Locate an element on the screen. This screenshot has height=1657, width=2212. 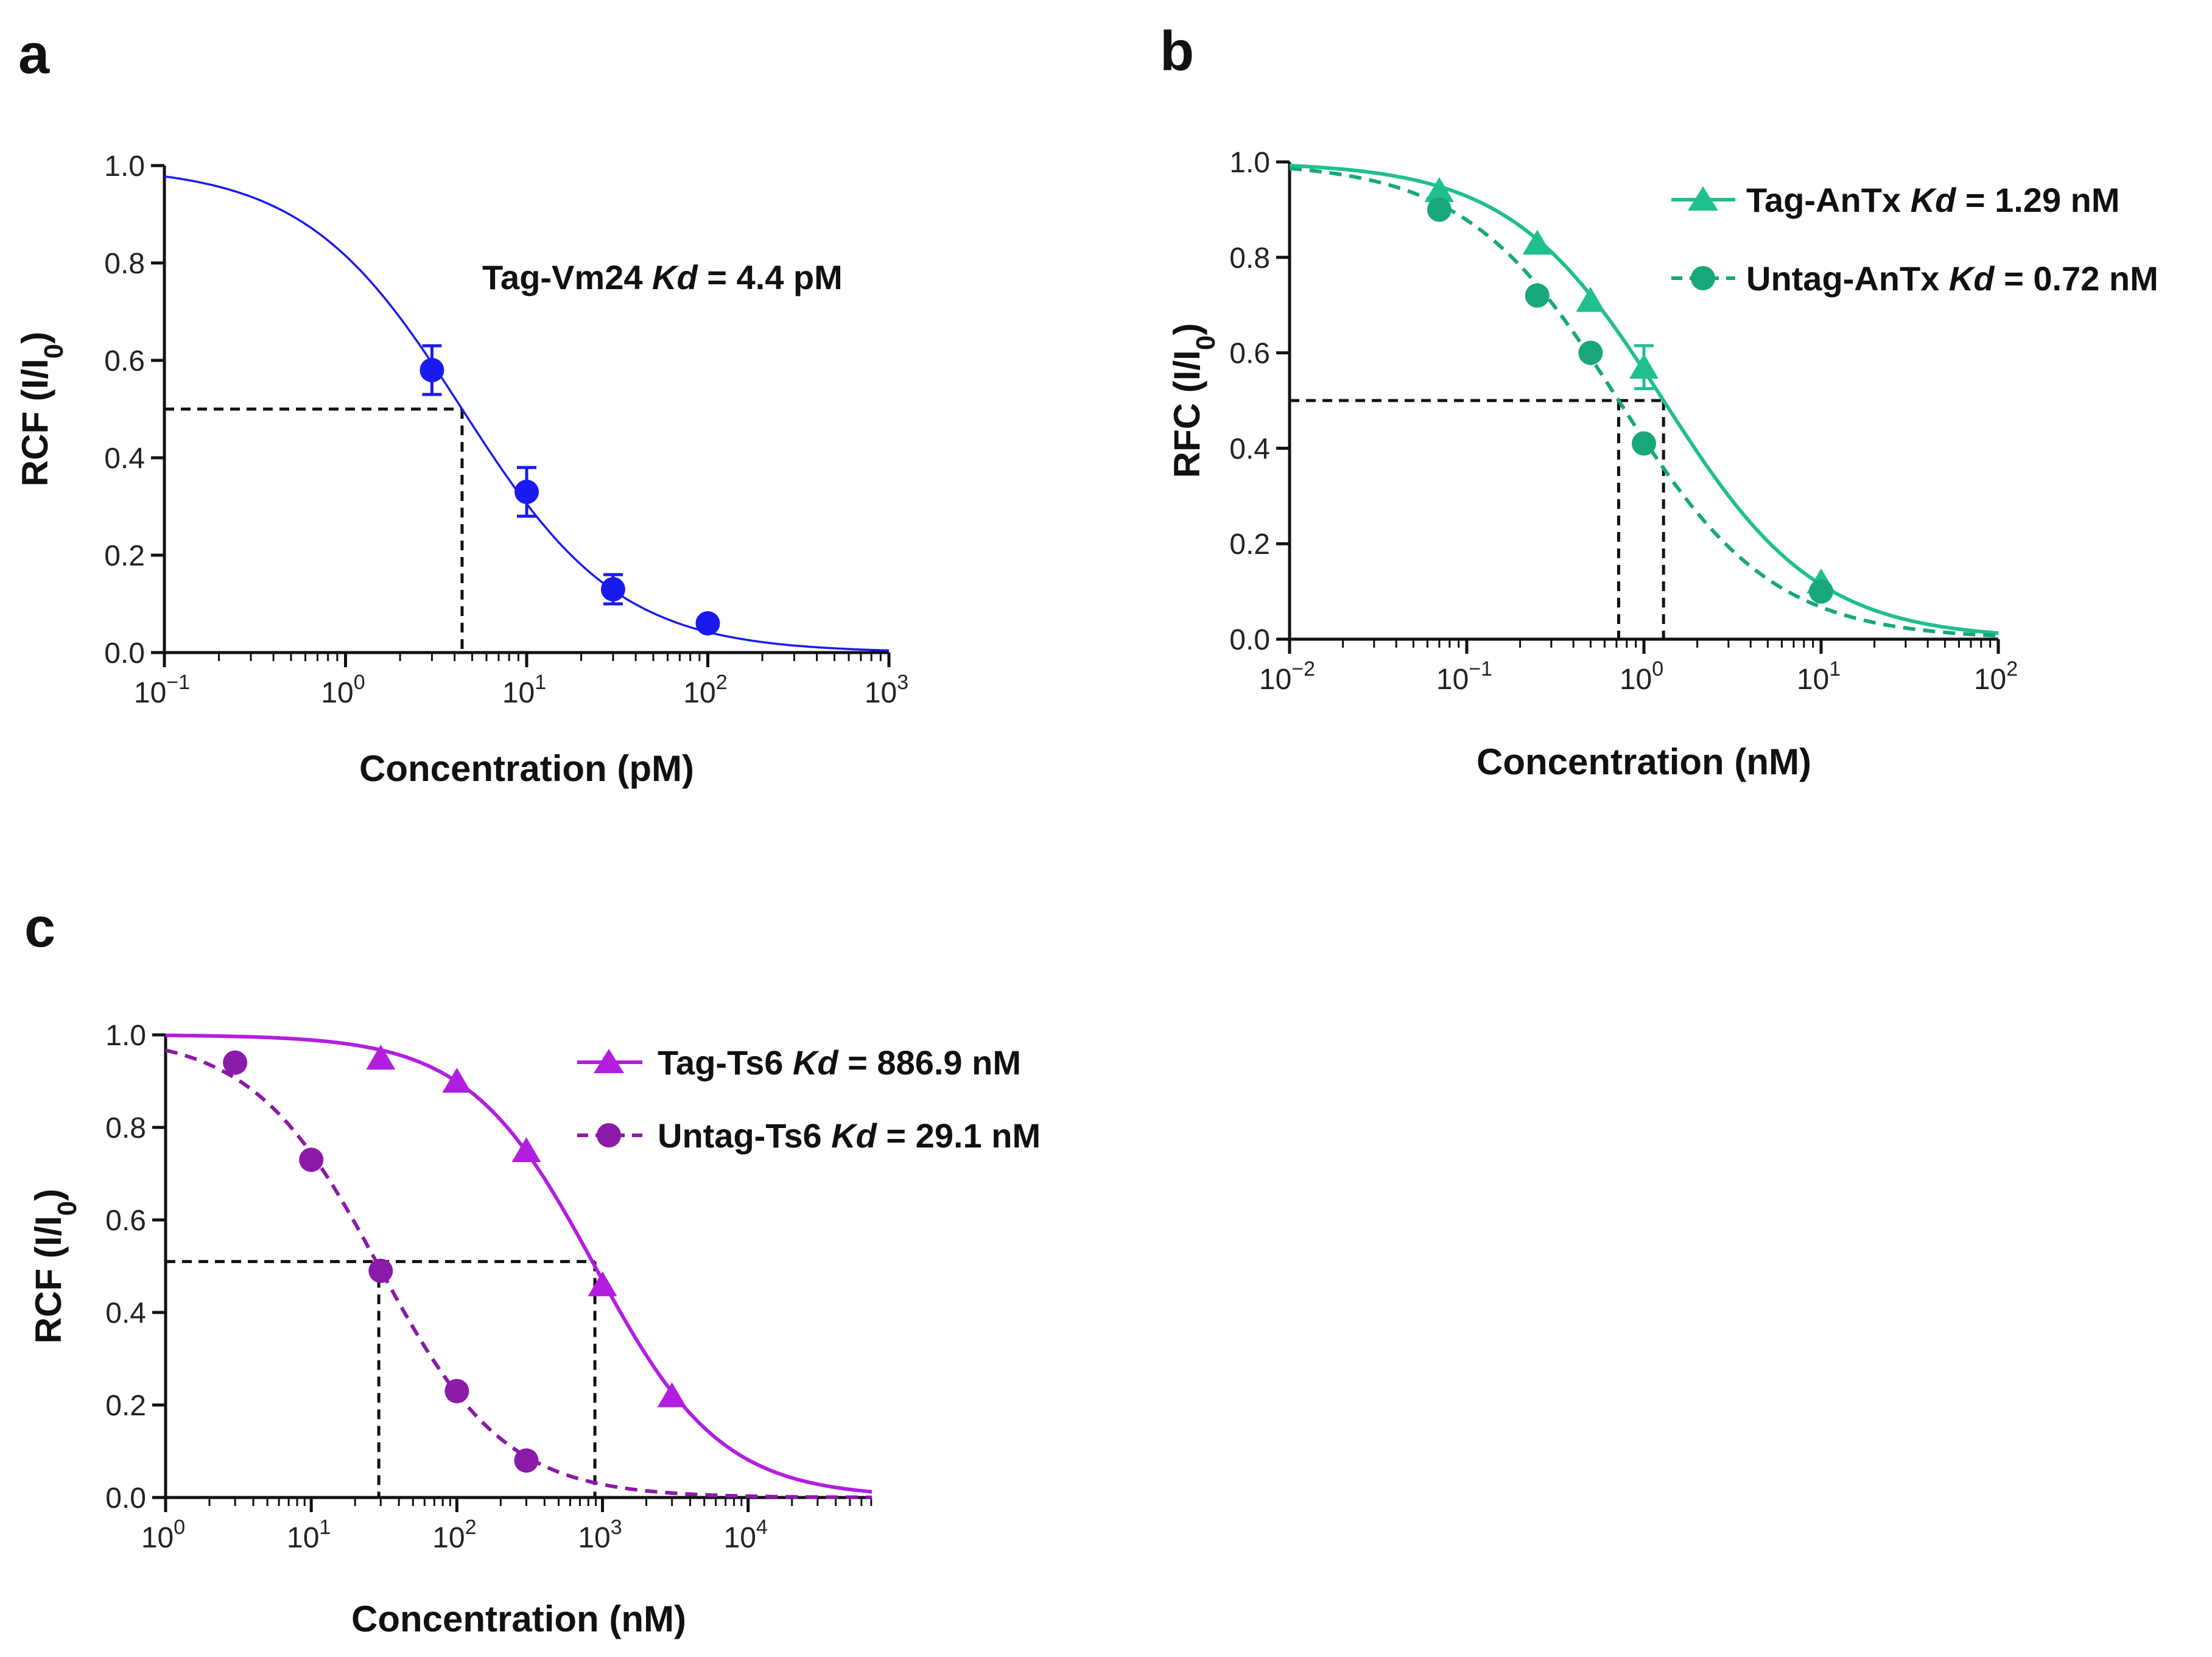
panel-b-y-tick-label: 0.0 is located at coordinates (1249, 640).